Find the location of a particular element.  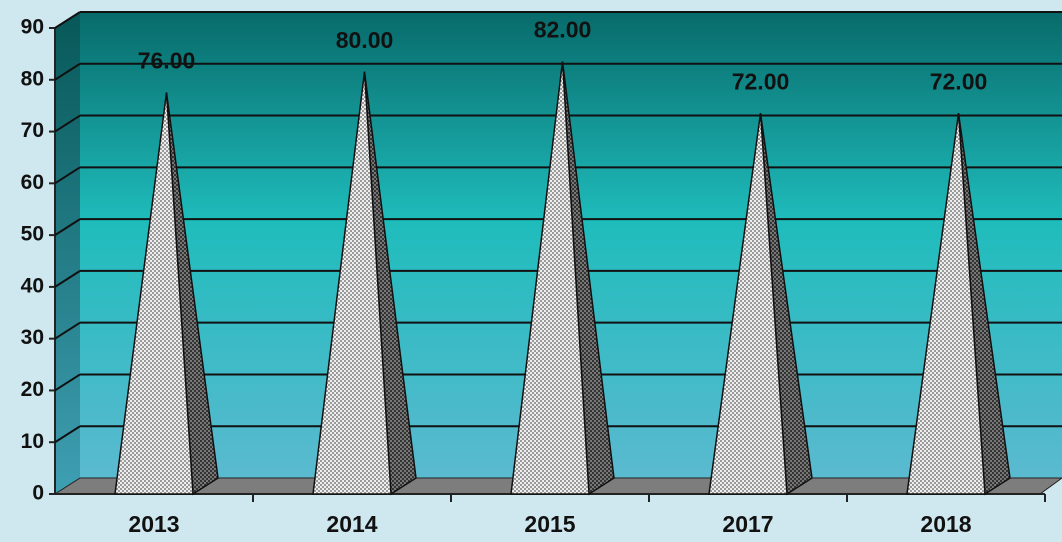

x-tick-label: 2018 is located at coordinates (945, 524).